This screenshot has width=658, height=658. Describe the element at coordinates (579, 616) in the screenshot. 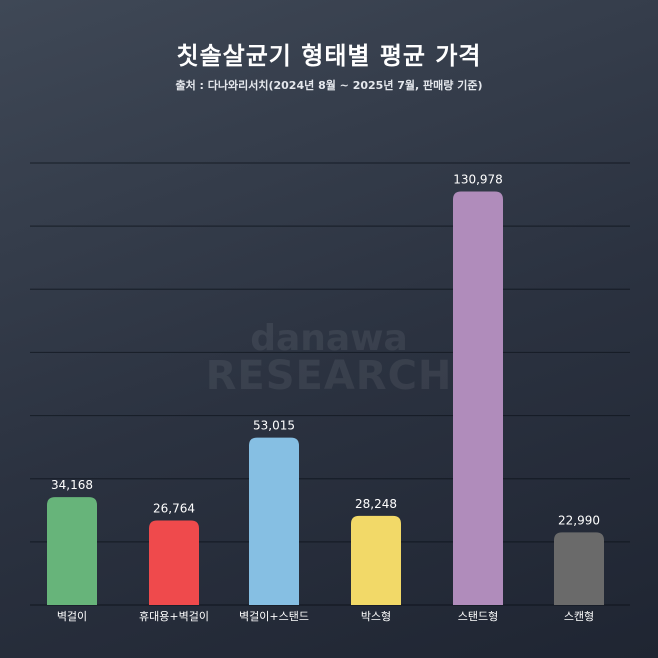

I see `category-label: 스캔형` at that location.